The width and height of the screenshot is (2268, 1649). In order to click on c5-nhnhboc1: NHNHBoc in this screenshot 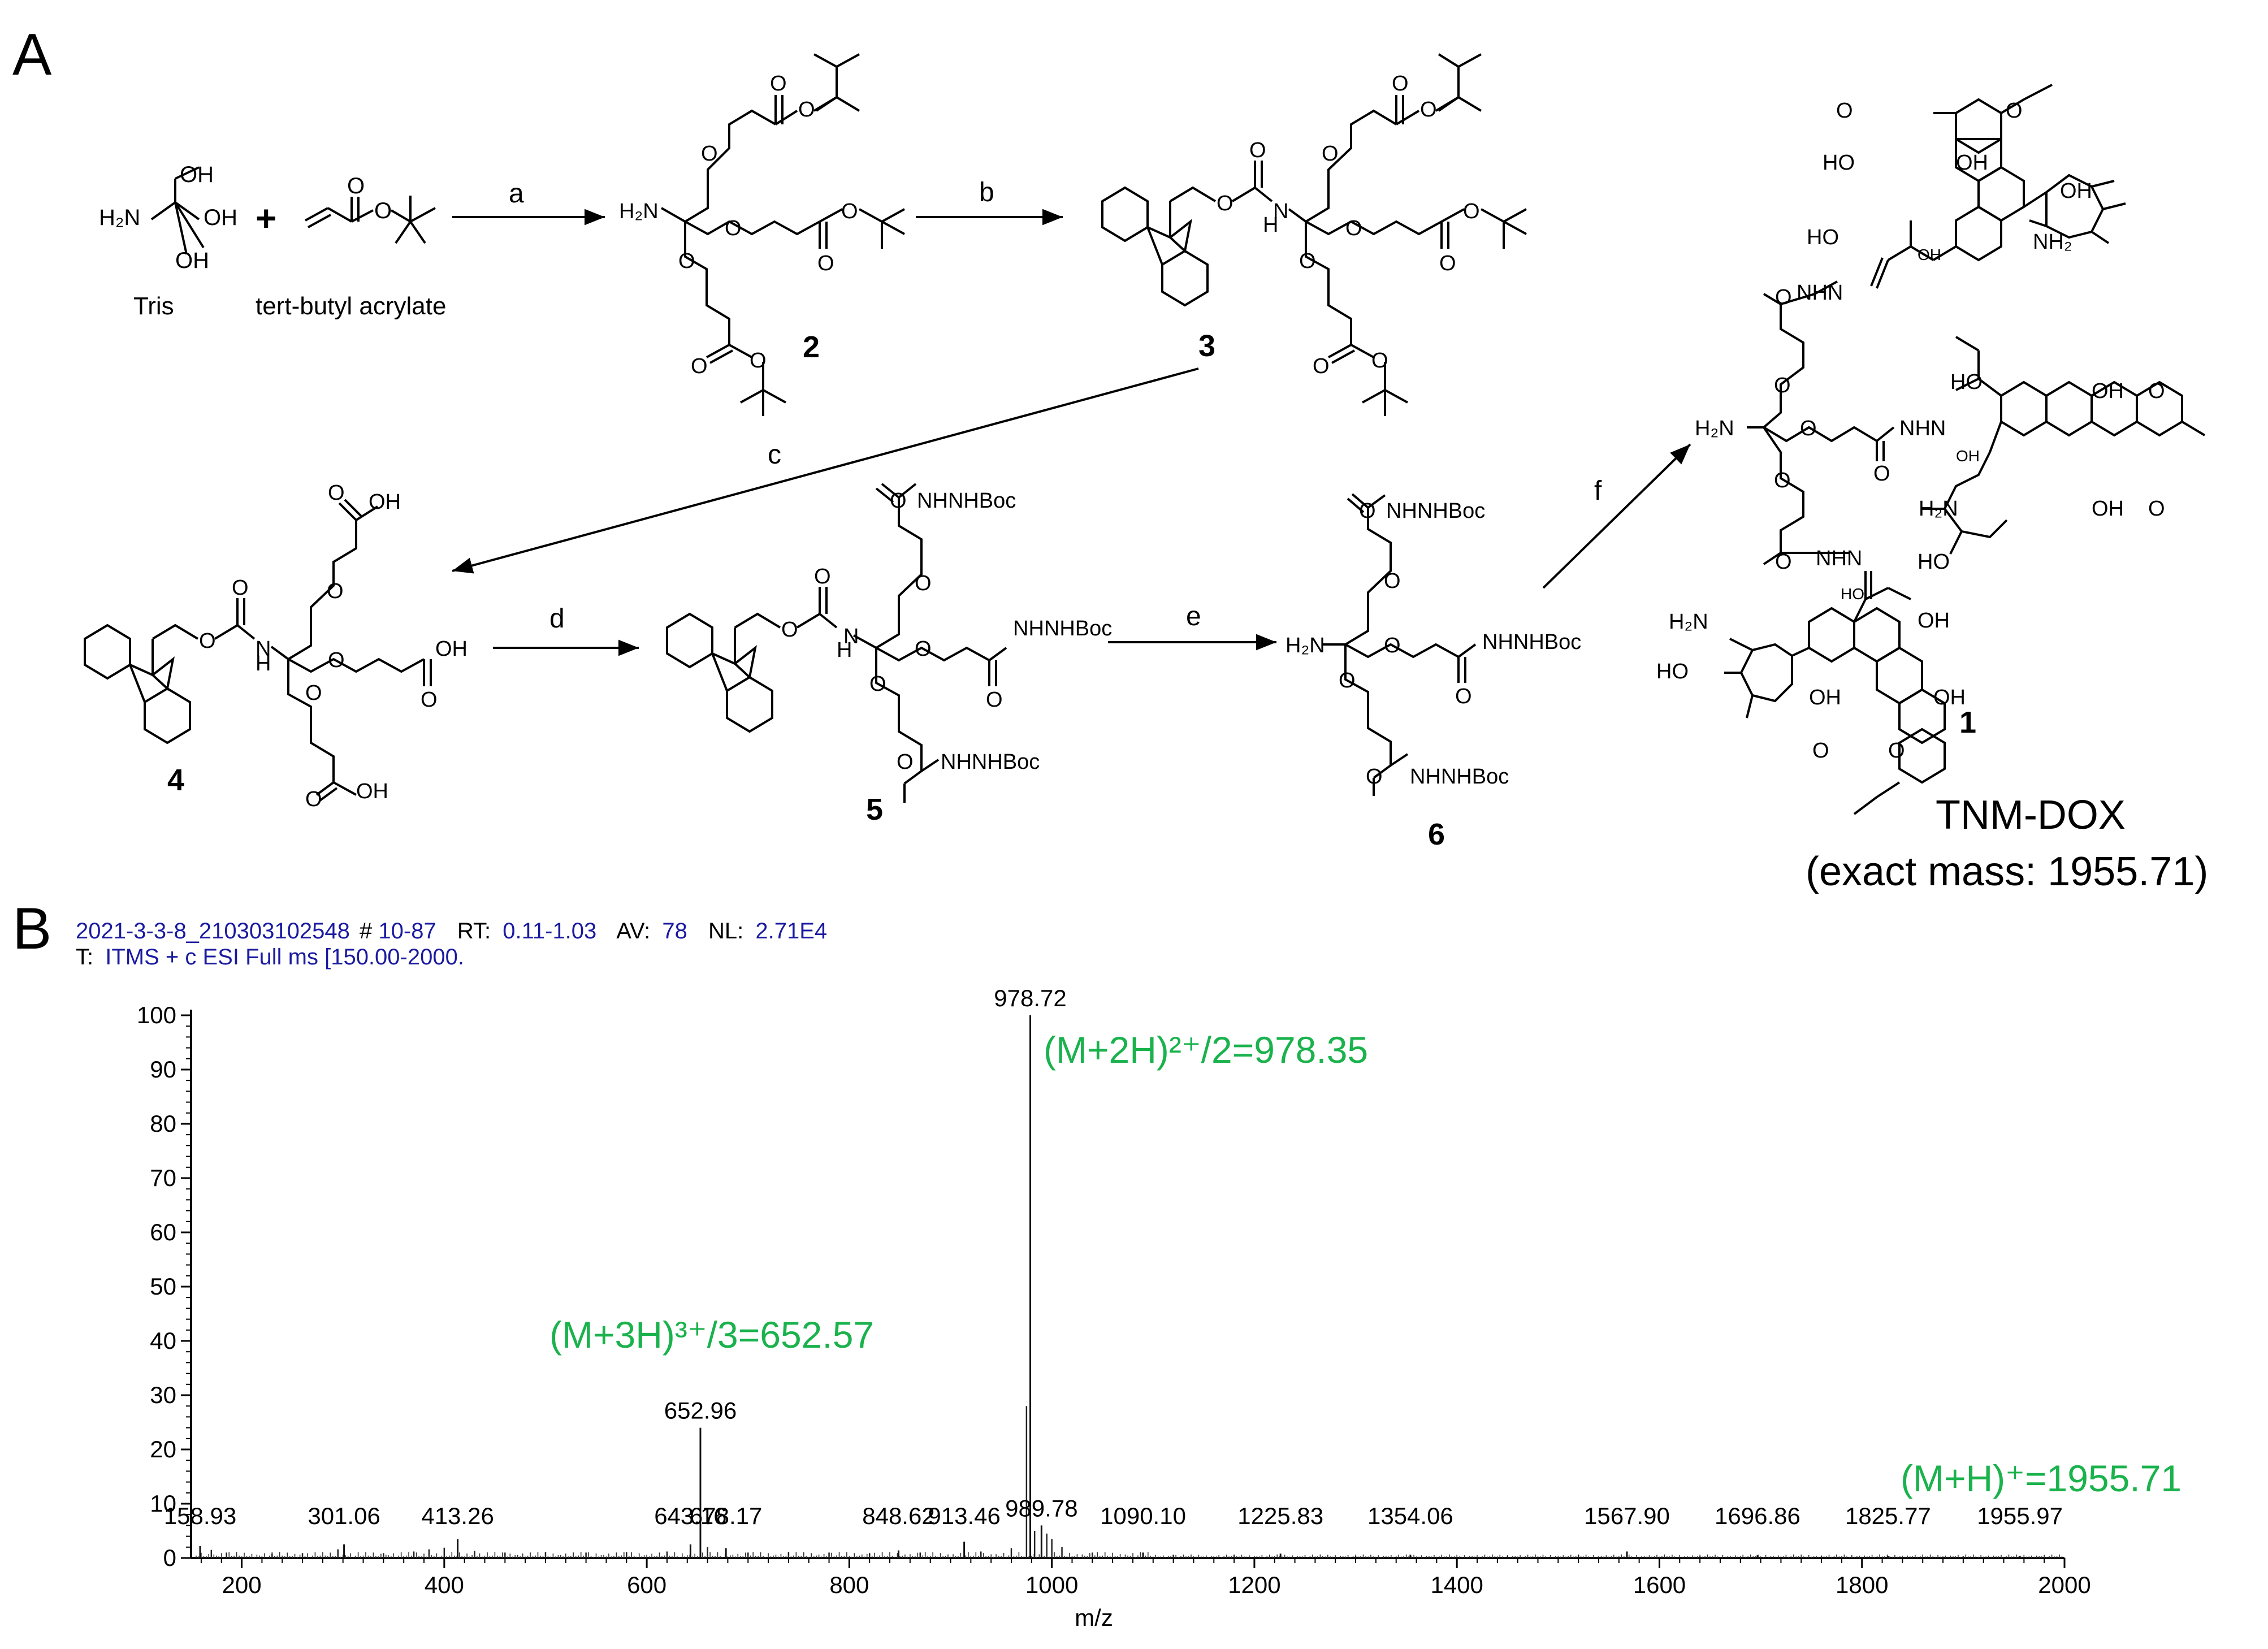, I will do `click(966, 501)`.